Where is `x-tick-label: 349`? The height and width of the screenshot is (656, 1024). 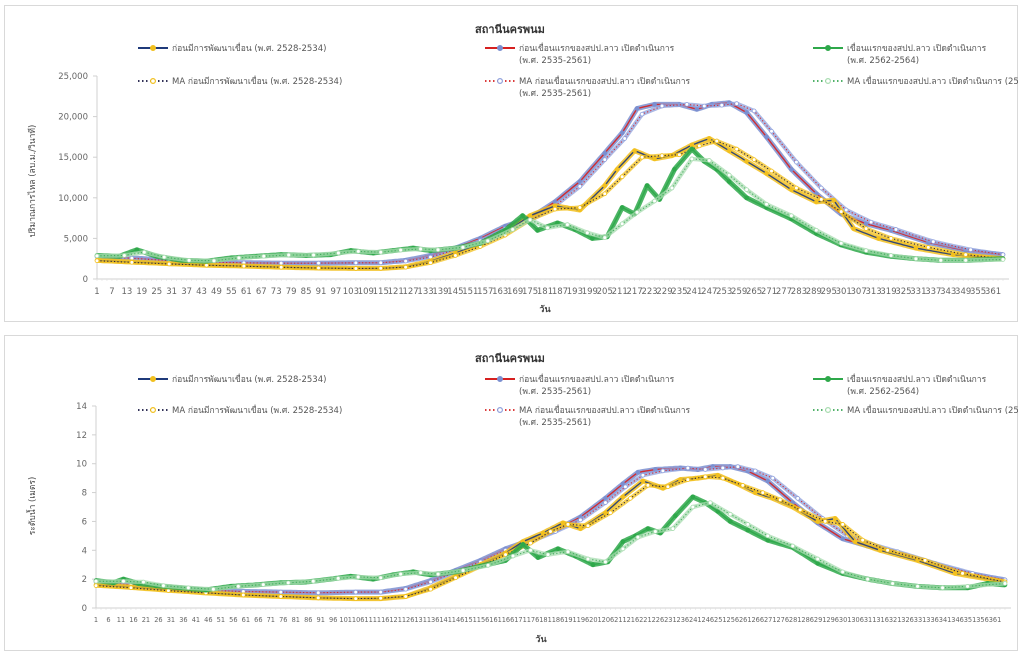 x-tick-label: 349 is located at coordinates (963, 292).